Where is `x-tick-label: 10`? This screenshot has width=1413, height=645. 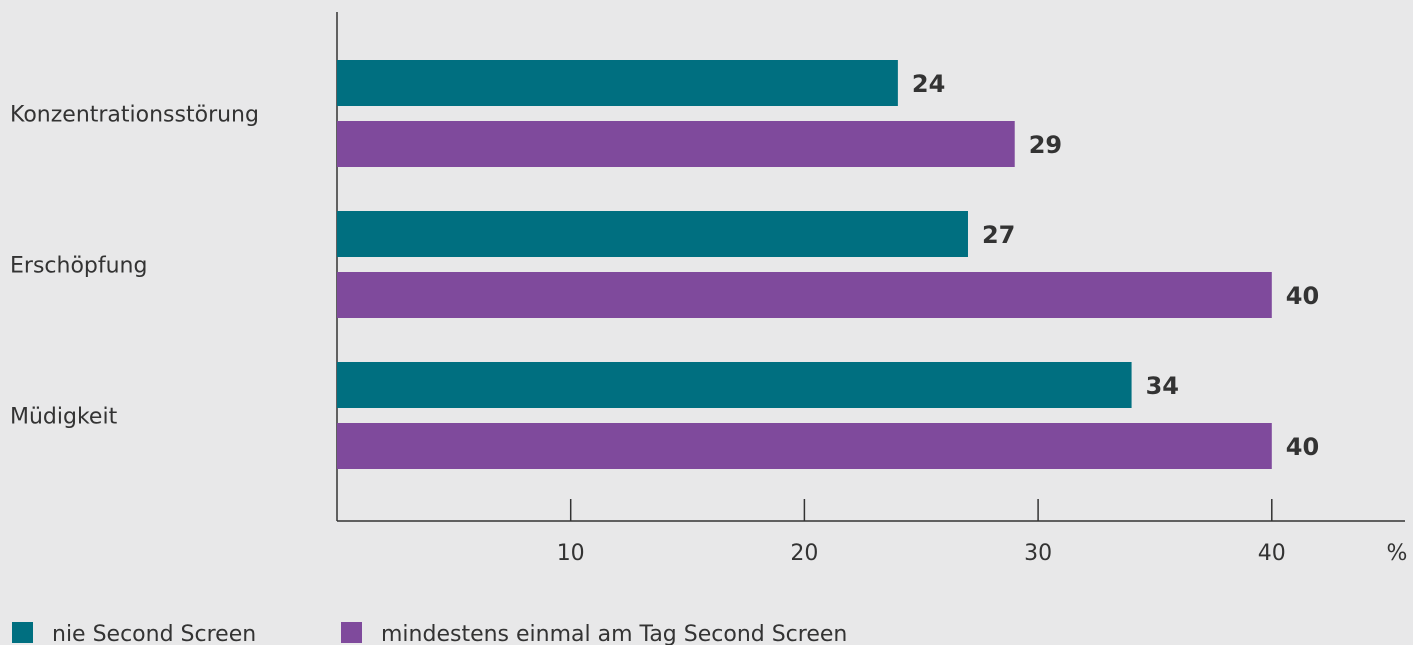
x-tick-label: 10 is located at coordinates (571, 553).